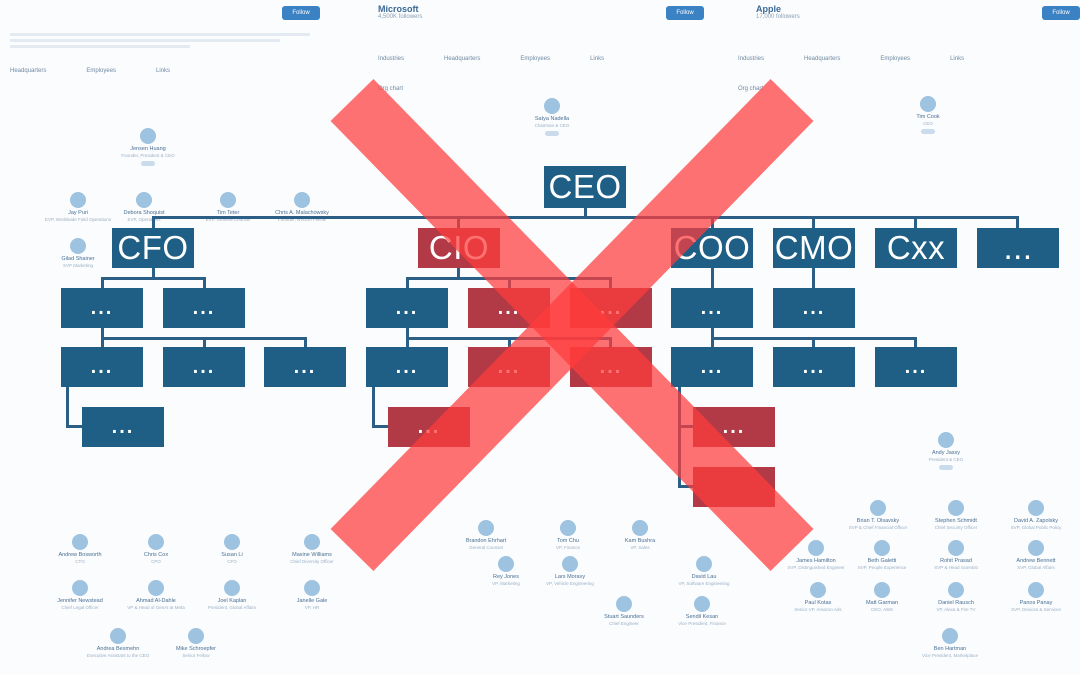 This screenshot has height=675, width=1080. I want to click on person-card: Tom Chu VP, Finance, so click(568, 535).